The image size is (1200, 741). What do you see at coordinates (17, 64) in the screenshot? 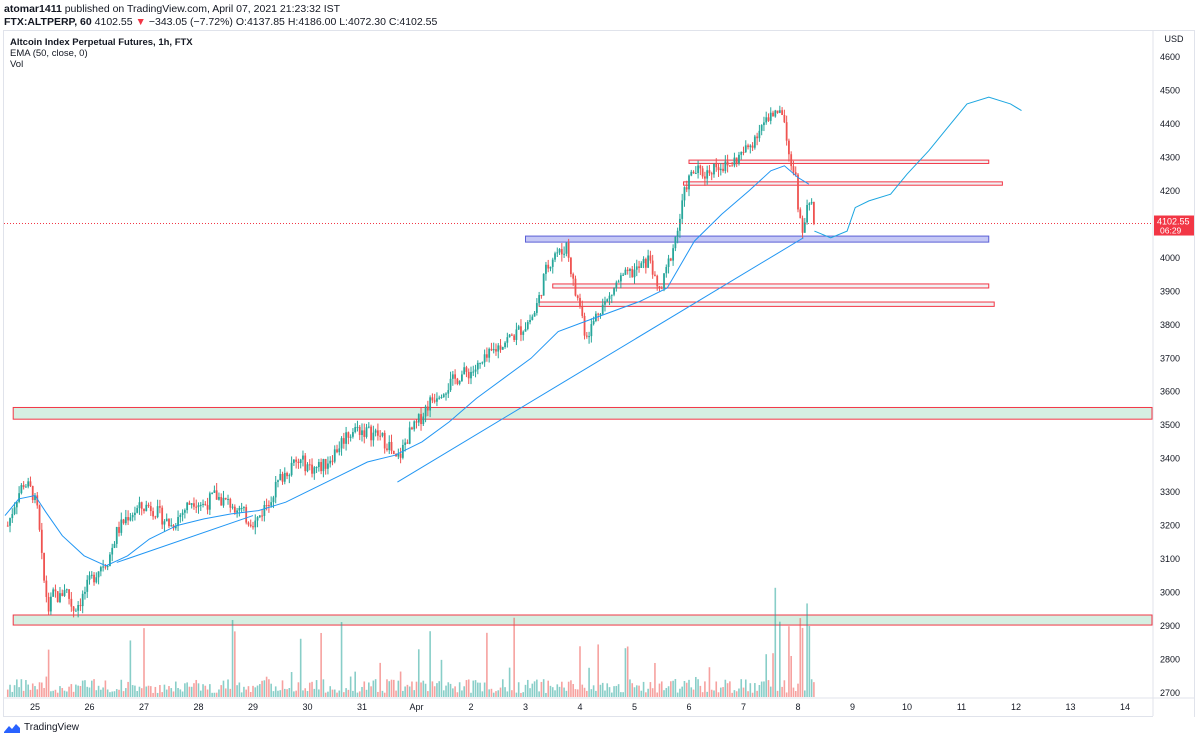
I see `legend-volume: Vol` at bounding box center [17, 64].